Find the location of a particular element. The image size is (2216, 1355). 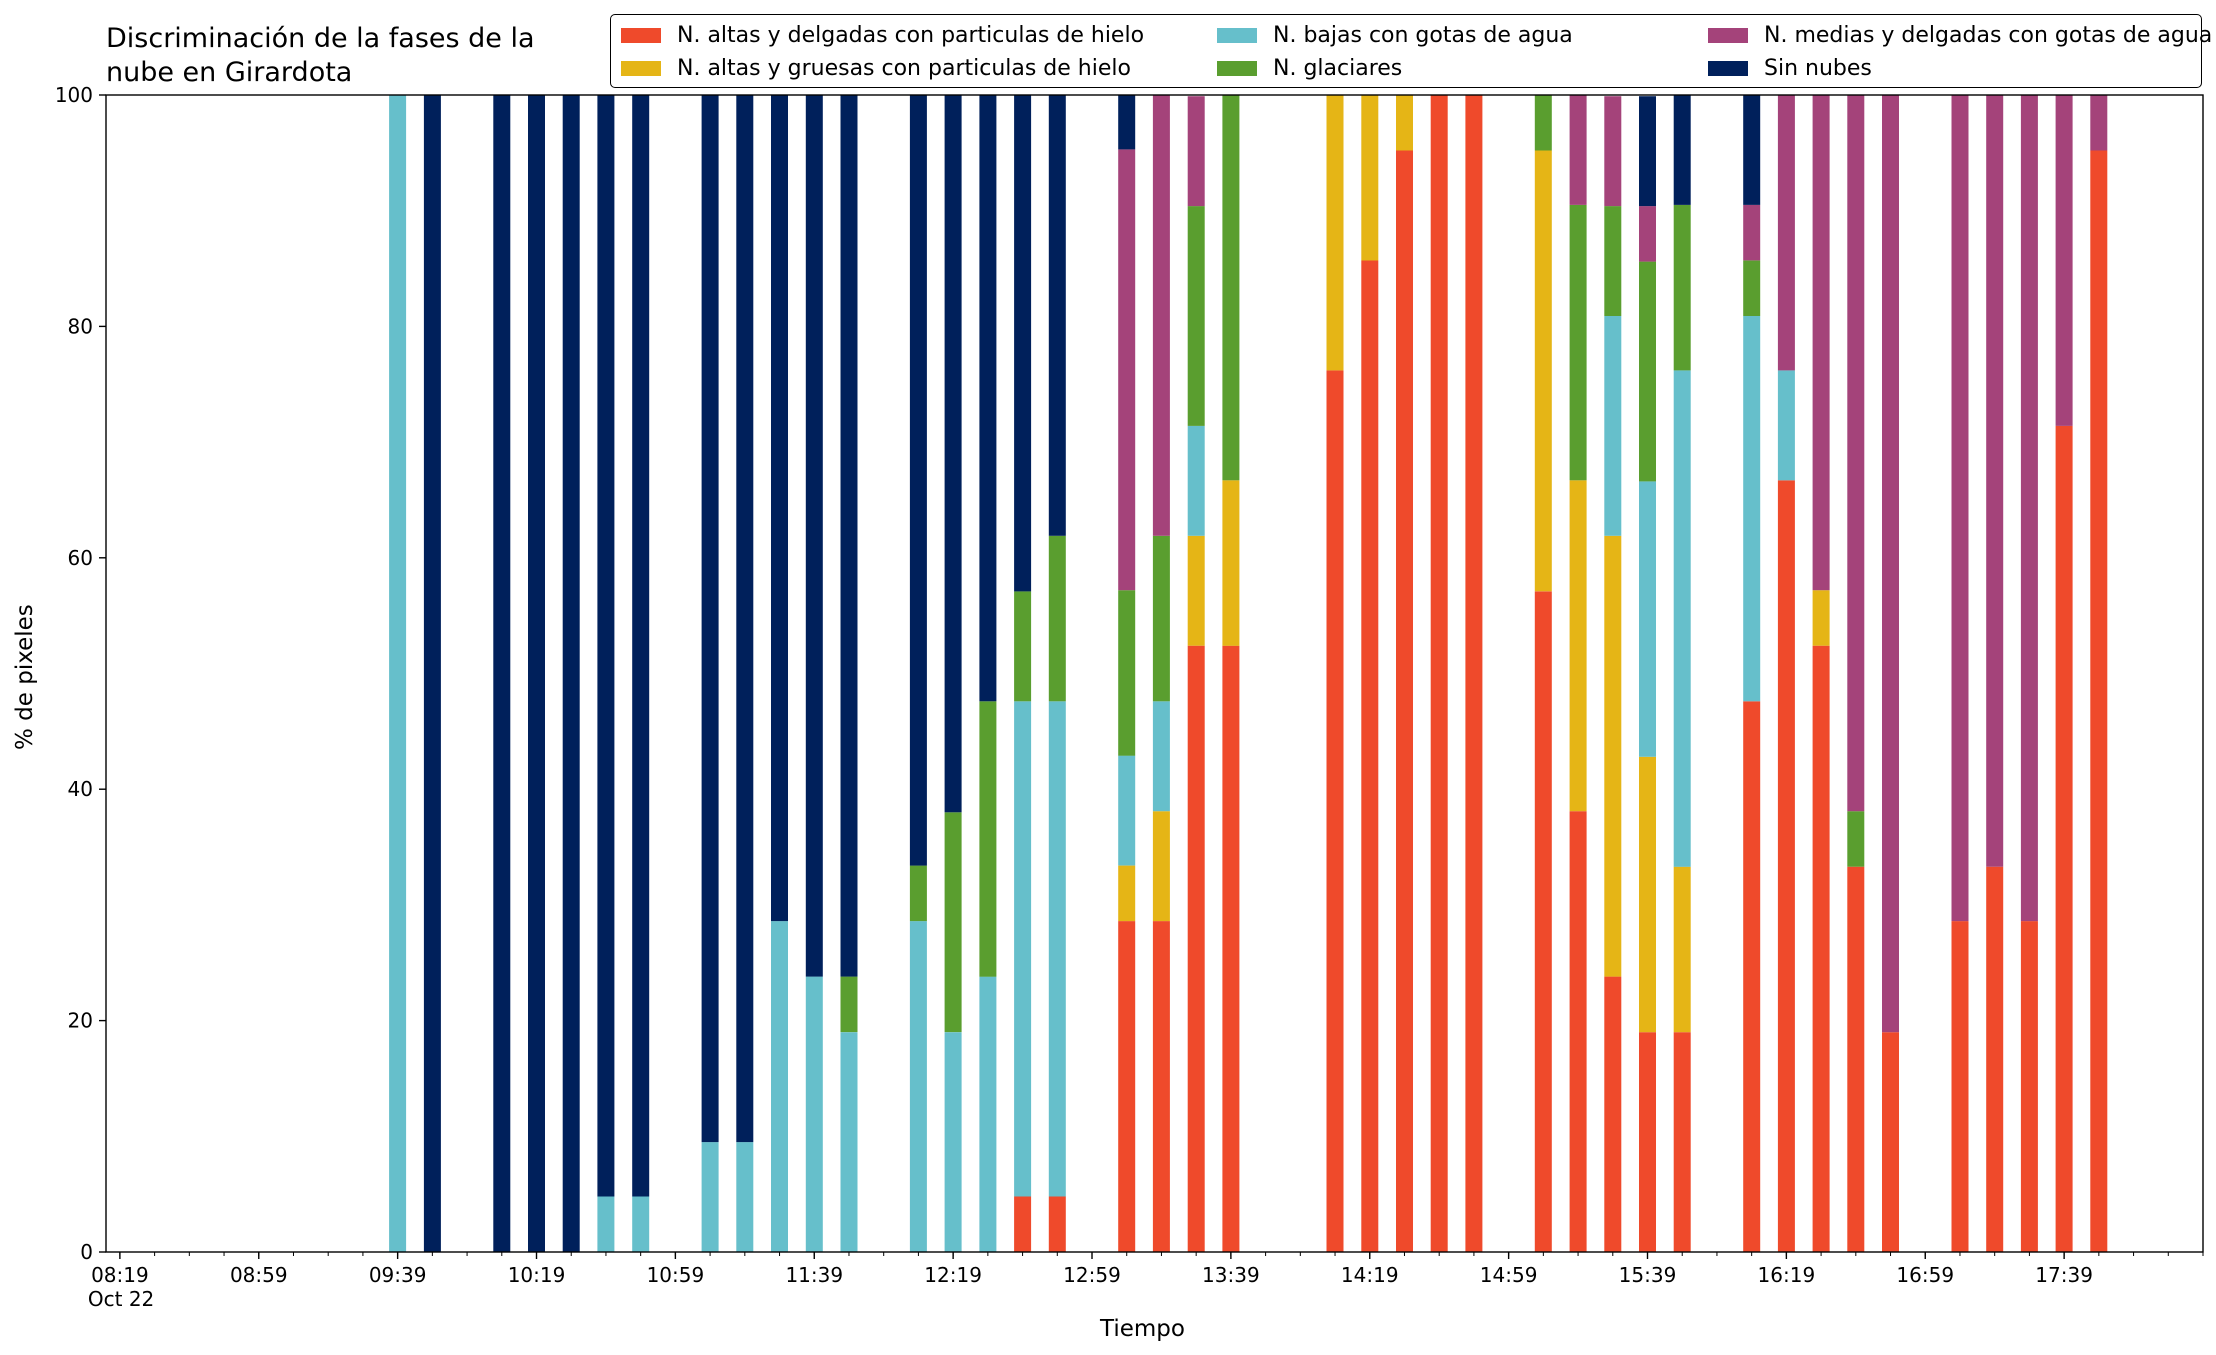

legend-label: N. glaciares is located at coordinates (1338, 68).